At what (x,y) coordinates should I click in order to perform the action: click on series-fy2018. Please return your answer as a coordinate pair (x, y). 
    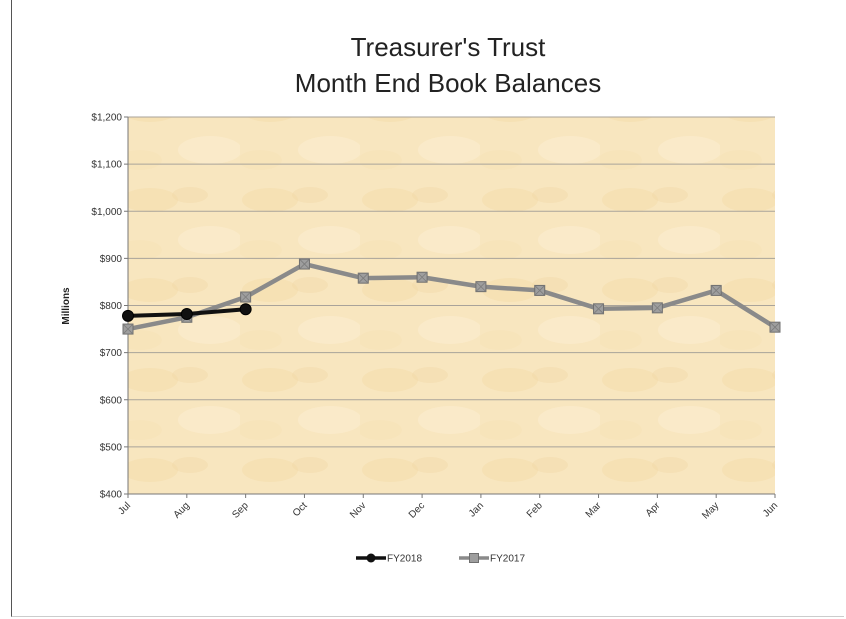
    Looking at the image, I should click on (187, 312).